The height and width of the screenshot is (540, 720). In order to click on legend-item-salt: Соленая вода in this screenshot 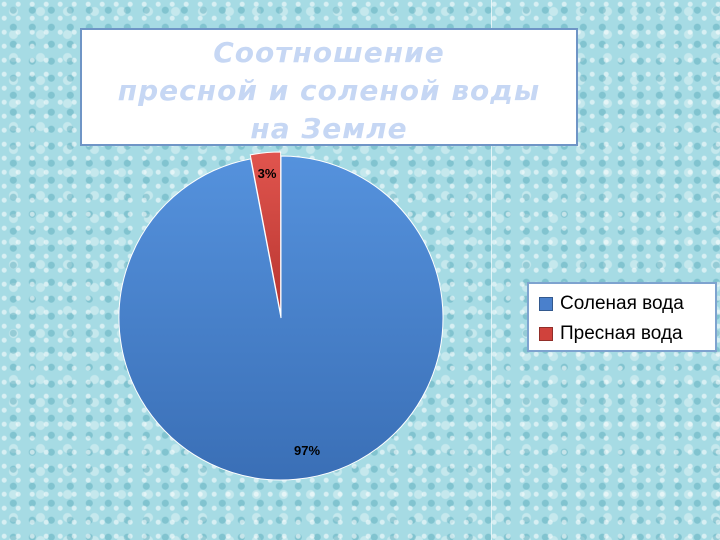, I will do `click(627, 304)`.